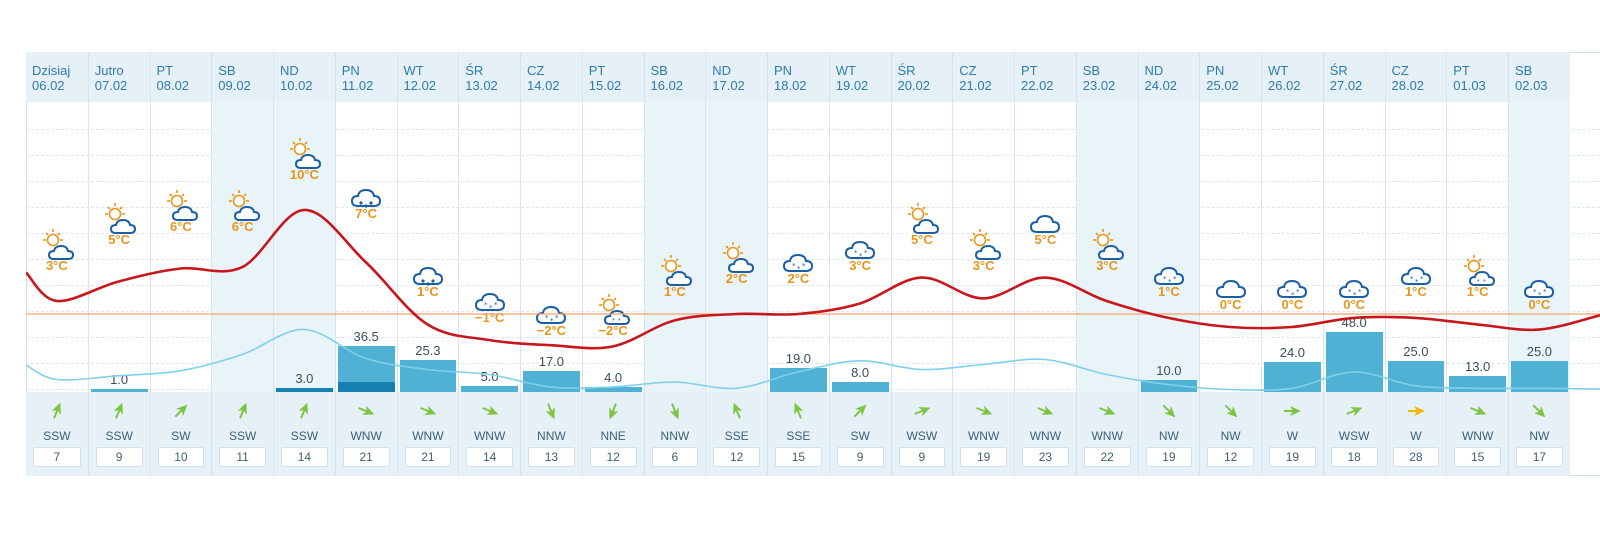  What do you see at coordinates (1353, 264) in the screenshot?
I see `day-column: ŚR 27.02 * * * 0°C 48.0 WSW 18` at bounding box center [1353, 264].